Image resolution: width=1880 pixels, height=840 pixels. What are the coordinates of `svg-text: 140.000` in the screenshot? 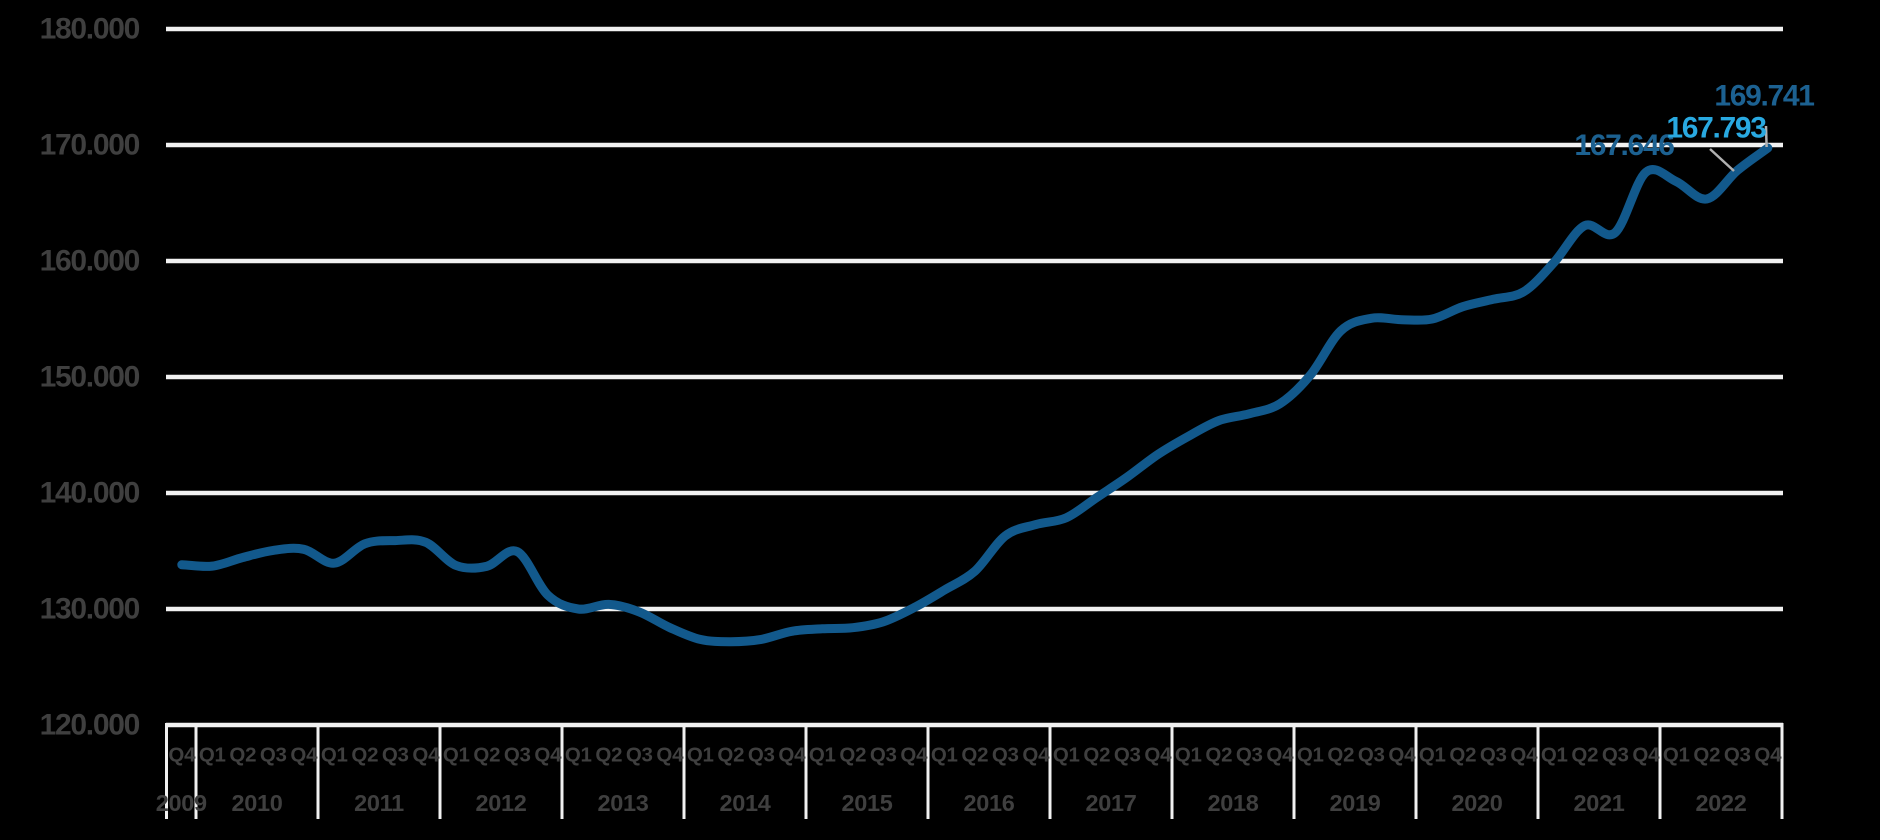 It's located at (90, 493).